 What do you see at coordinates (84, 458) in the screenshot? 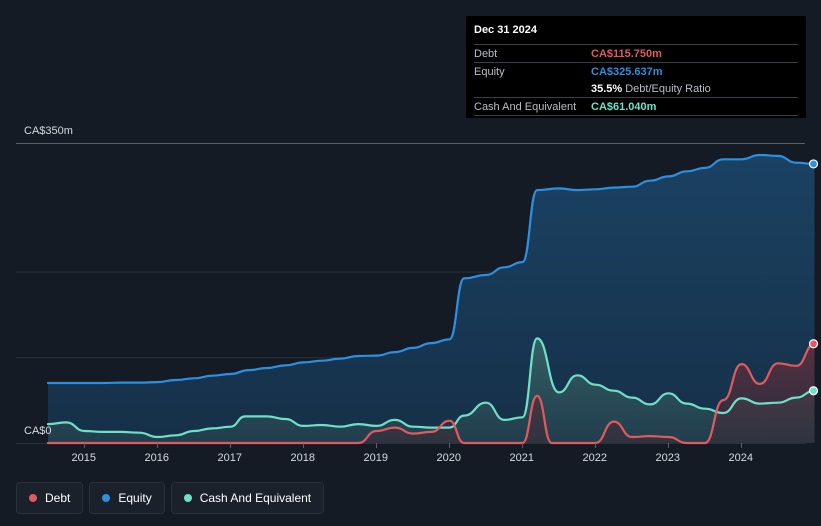
I see `x-tick-label: 2015` at bounding box center [84, 458].